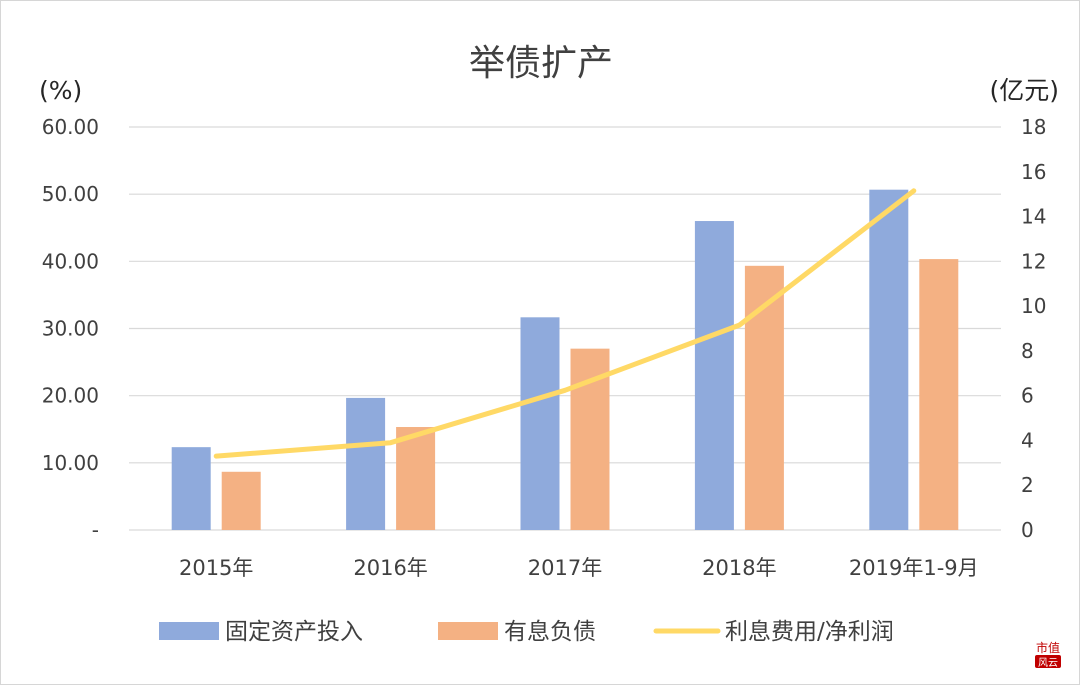  What do you see at coordinates (60, 90) in the screenshot?
I see `left-axis-unit: (%)` at bounding box center [60, 90].